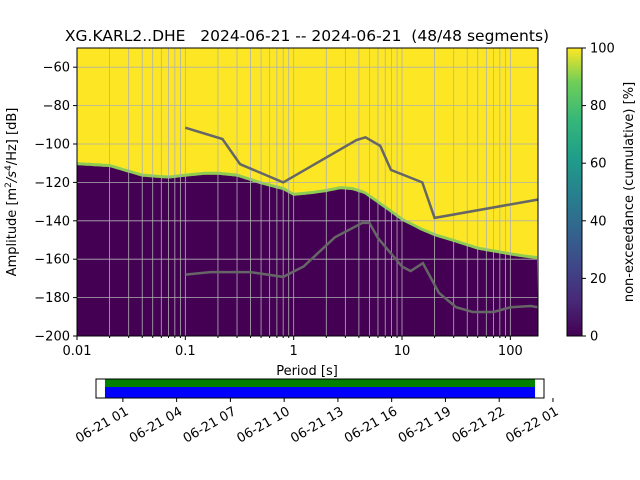 This screenshot has height=480, width=640. I want to click on y-label-part-2: /s, so click(12, 177).